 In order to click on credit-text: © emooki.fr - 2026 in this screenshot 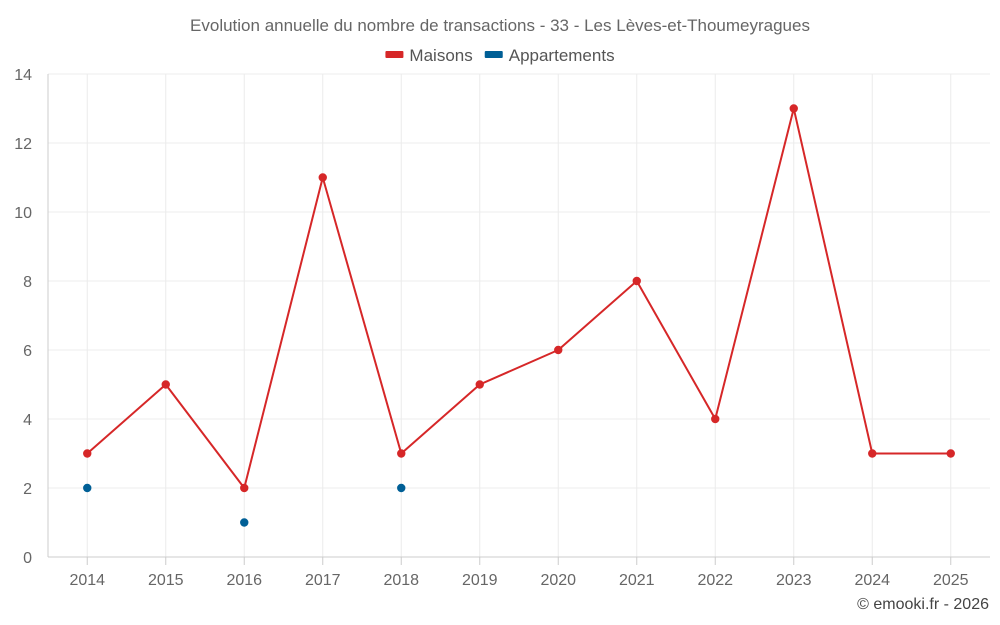, I will do `click(923, 604)`.